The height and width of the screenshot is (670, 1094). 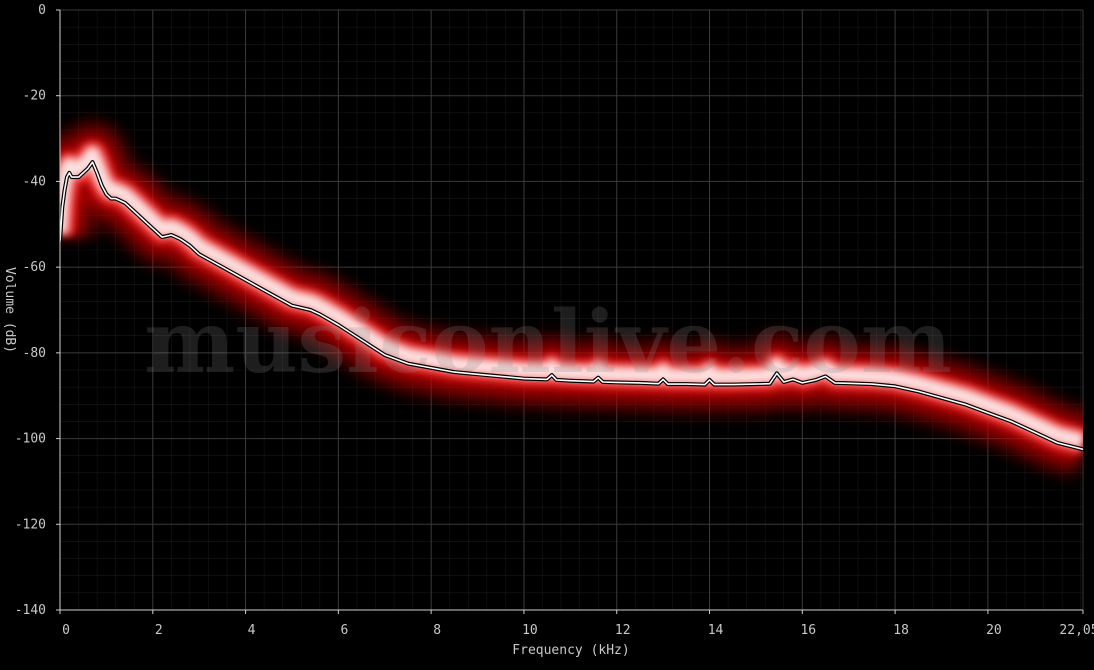 What do you see at coordinates (1076, 630) in the screenshot?
I see `x-tick-label: 22,05` at bounding box center [1076, 630].